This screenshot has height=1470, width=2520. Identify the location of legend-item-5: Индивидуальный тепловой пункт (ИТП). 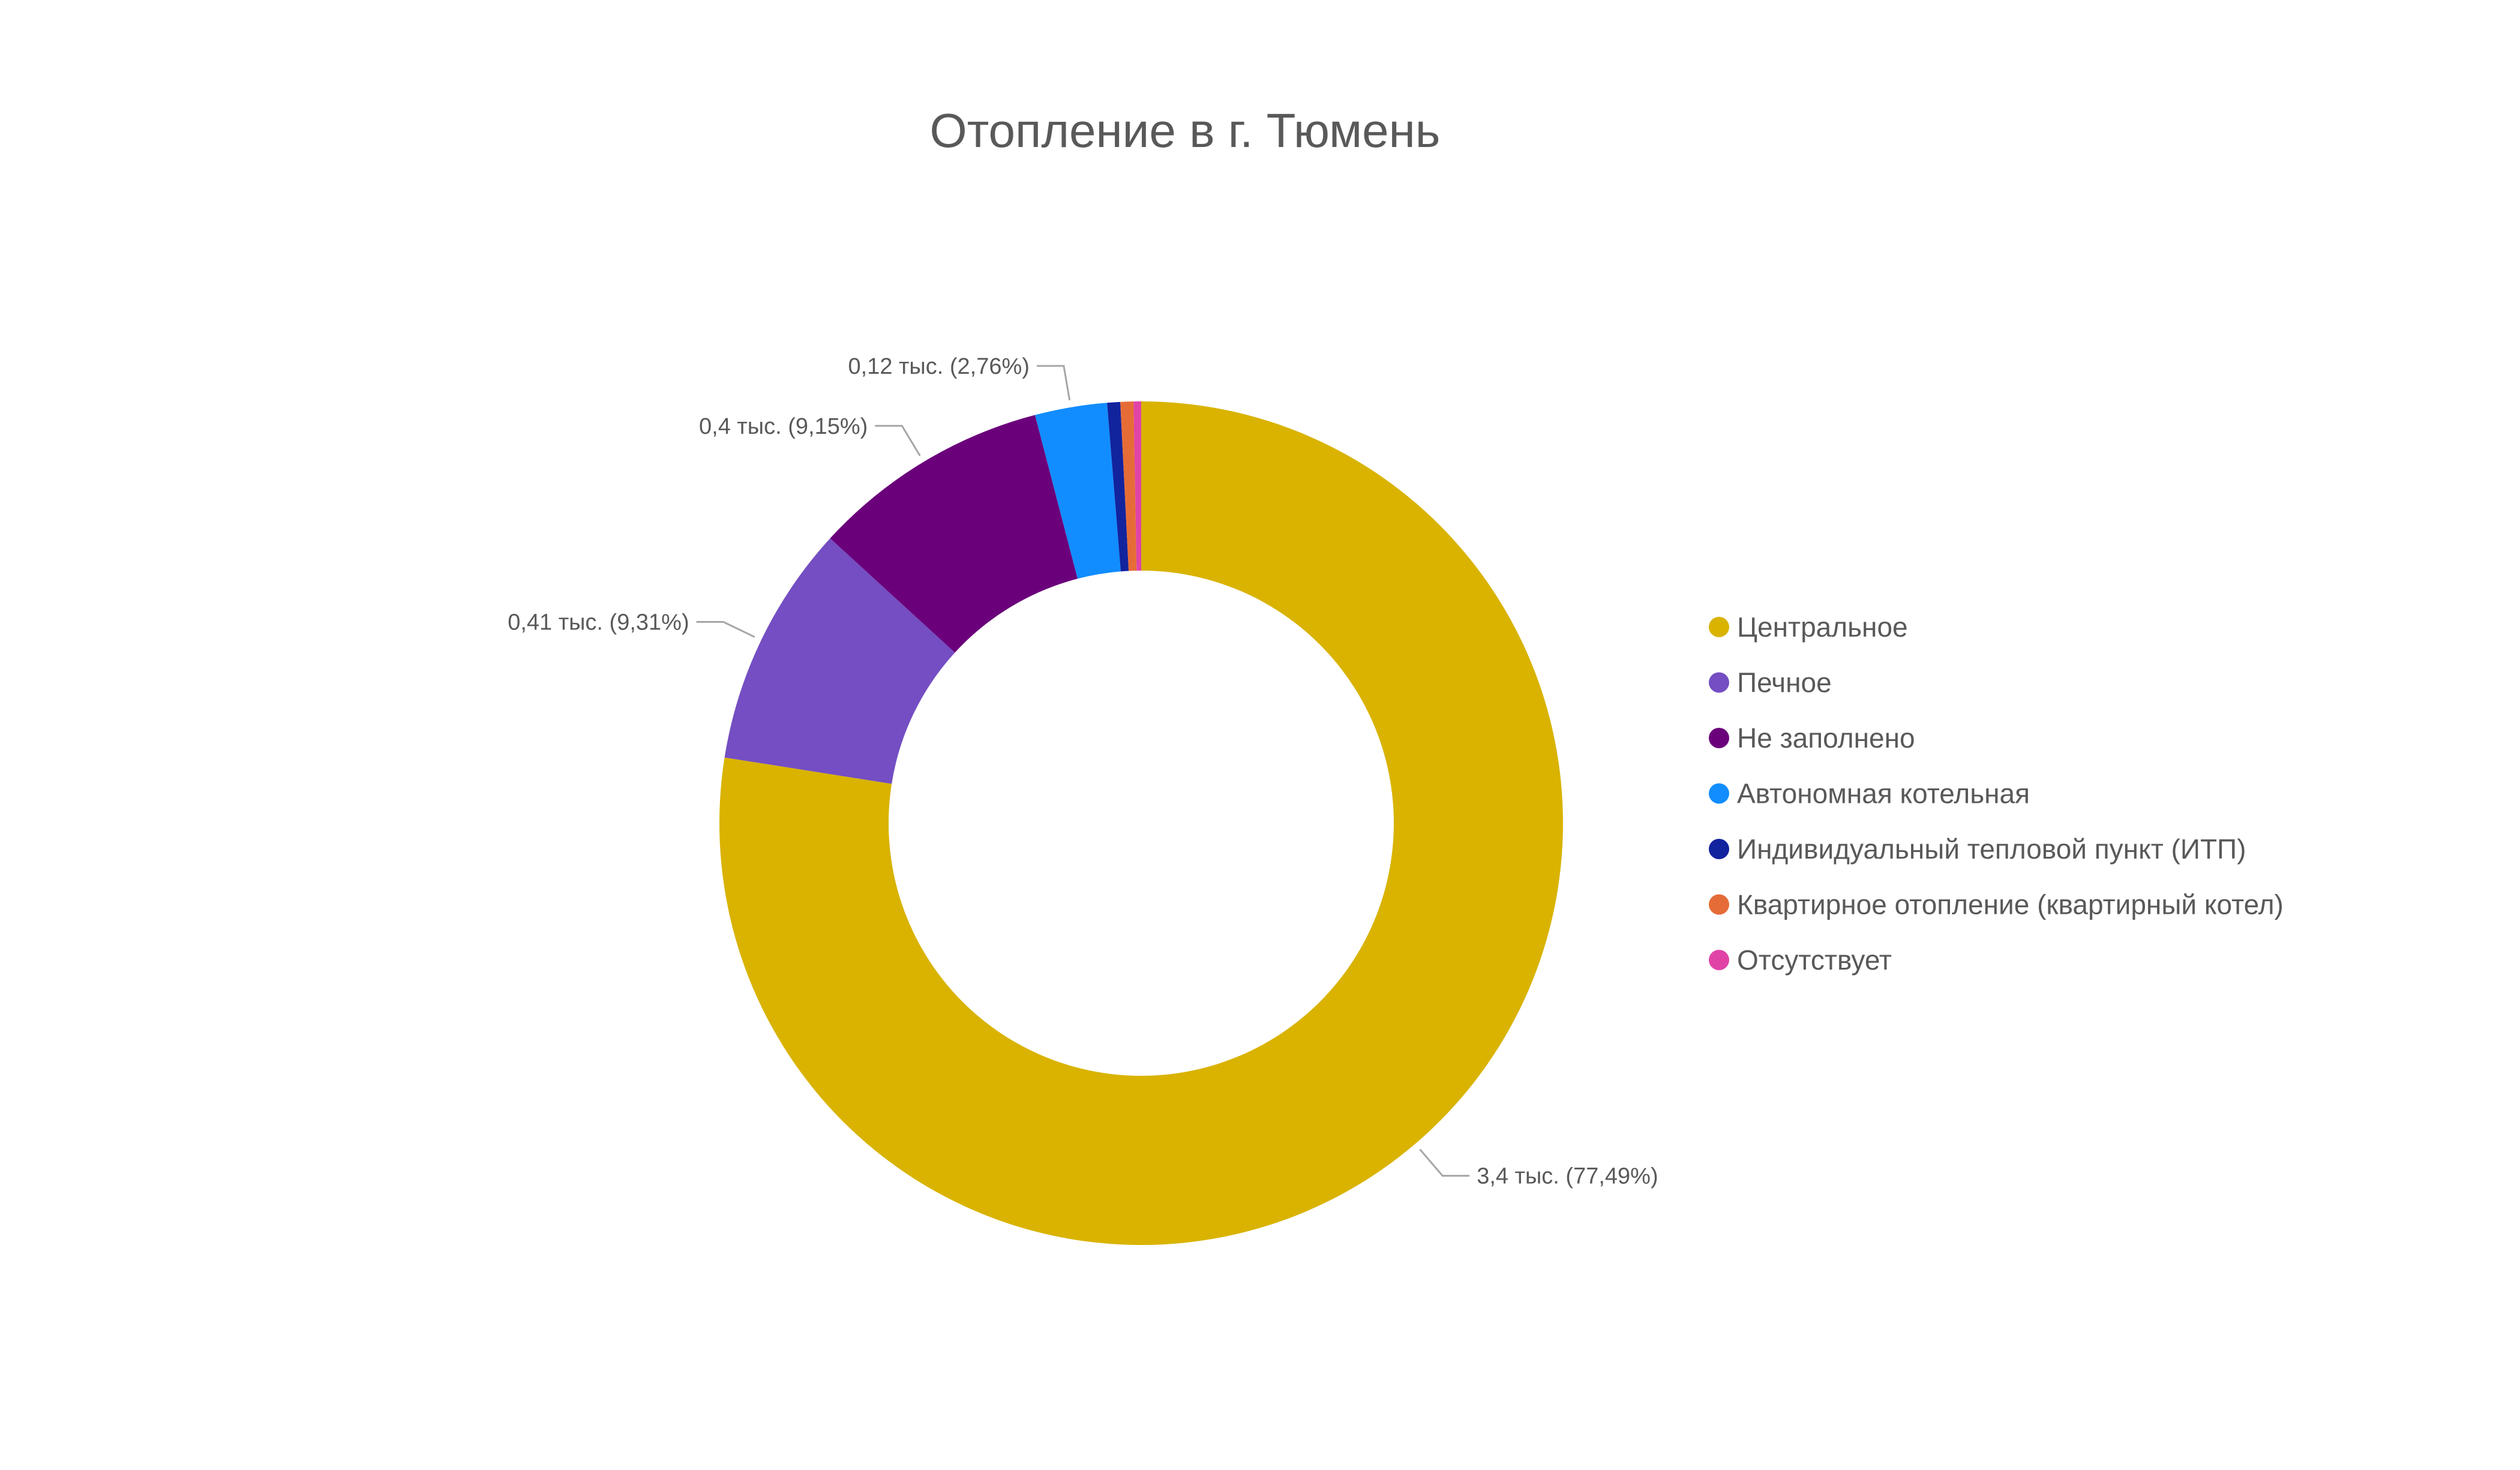
(1977, 849).